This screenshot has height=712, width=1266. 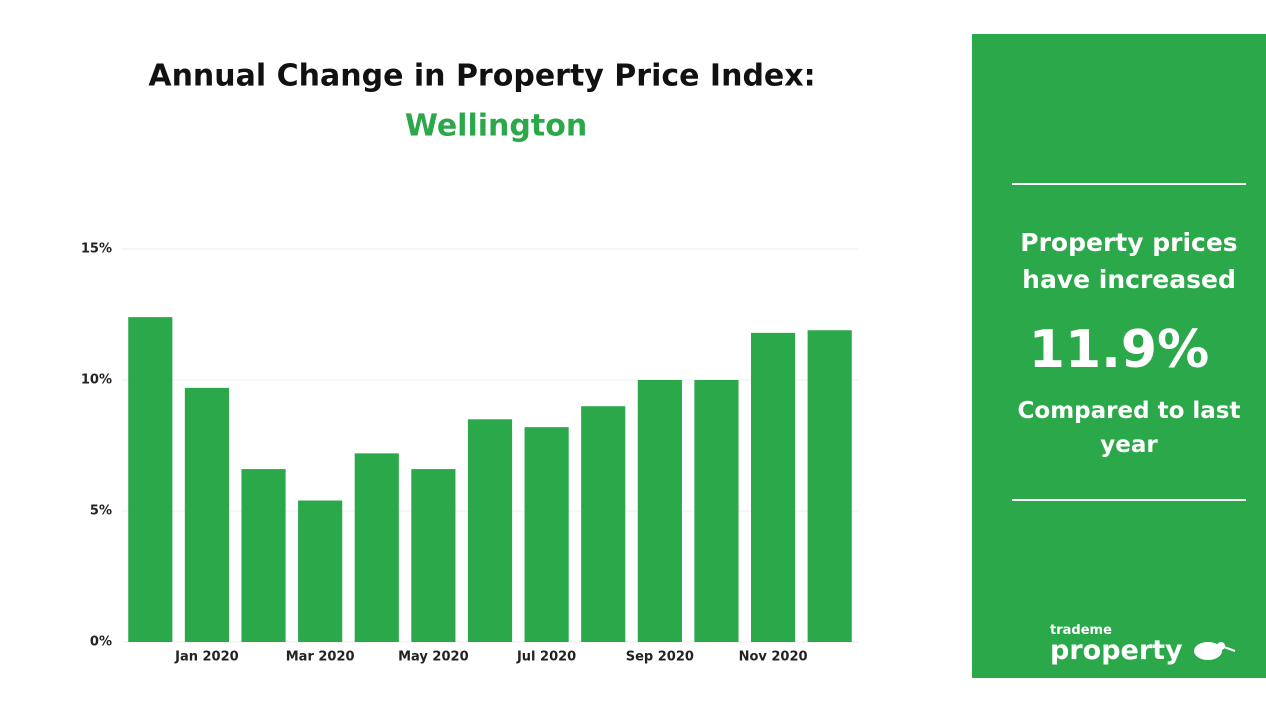 What do you see at coordinates (1214, 651) in the screenshot?
I see `logo-kiwi` at bounding box center [1214, 651].